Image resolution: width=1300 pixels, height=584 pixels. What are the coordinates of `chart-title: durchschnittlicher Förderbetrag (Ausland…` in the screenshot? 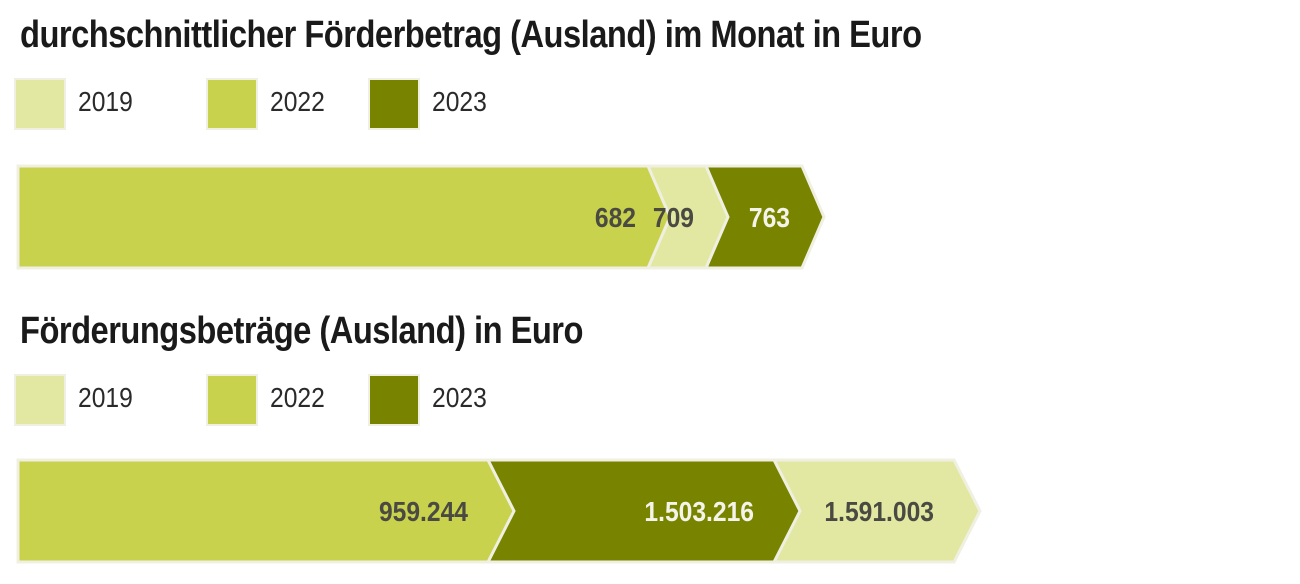 It's located at (471, 35).